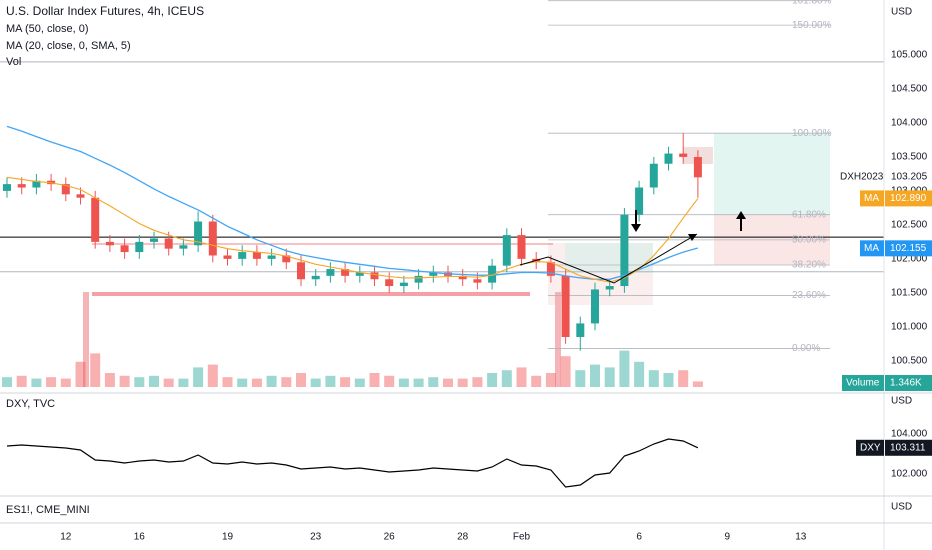 This screenshot has height=550, width=932. What do you see at coordinates (812, 25) in the screenshot?
I see `fib-label: 150.00%` at bounding box center [812, 25].